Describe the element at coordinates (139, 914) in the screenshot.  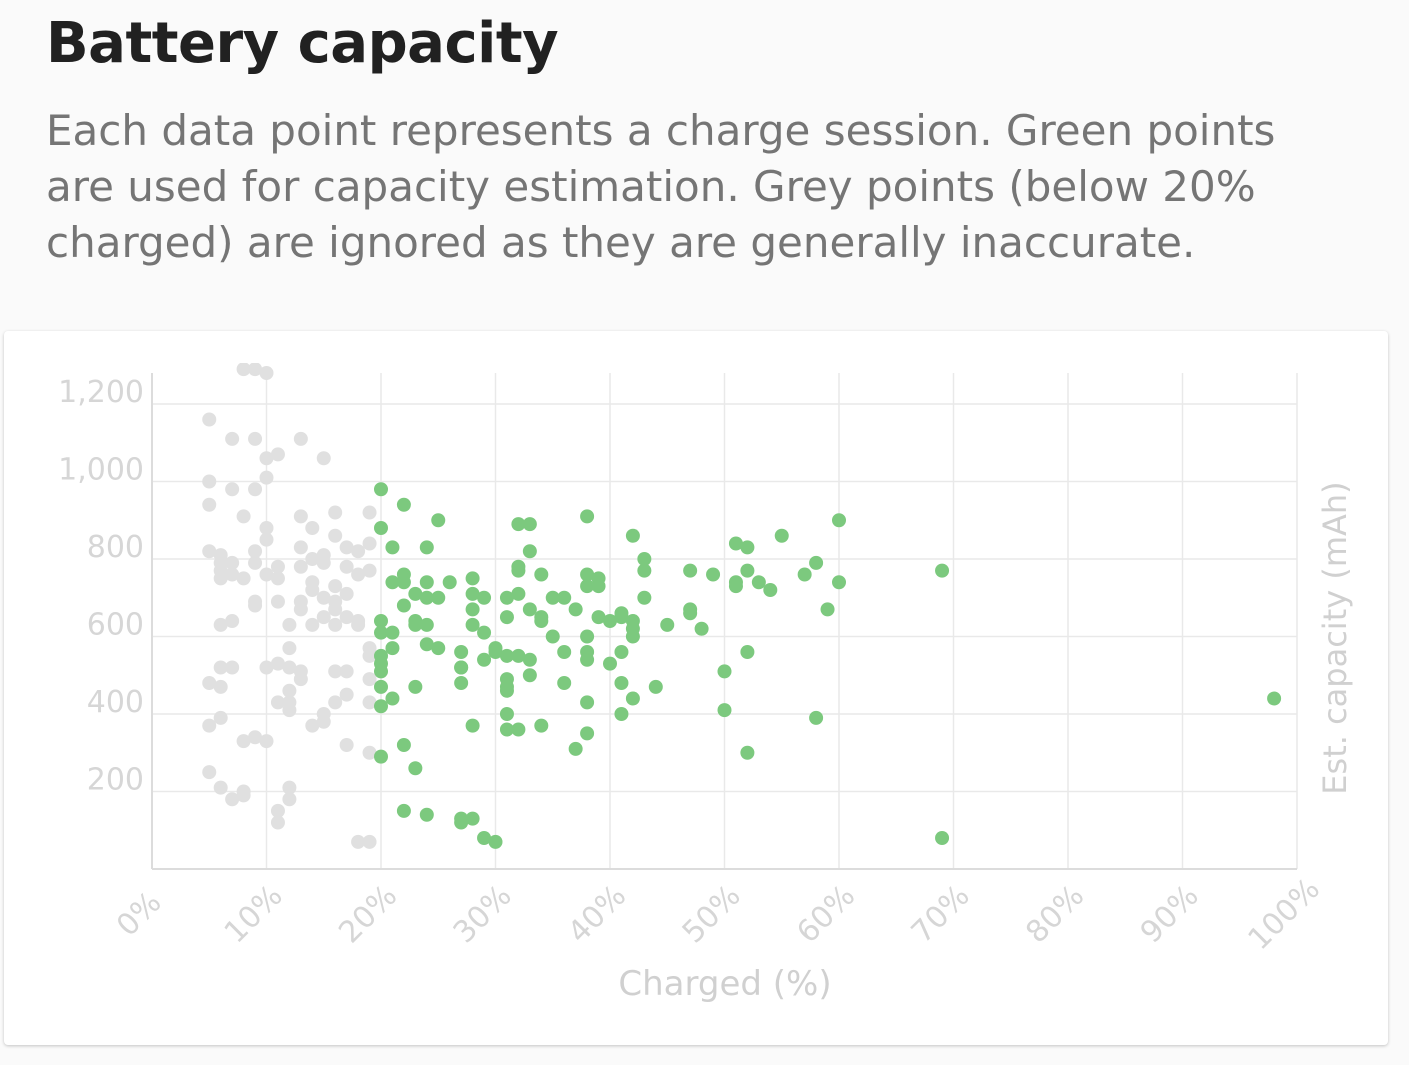
I see `x-tick-label: 0%` at that location.